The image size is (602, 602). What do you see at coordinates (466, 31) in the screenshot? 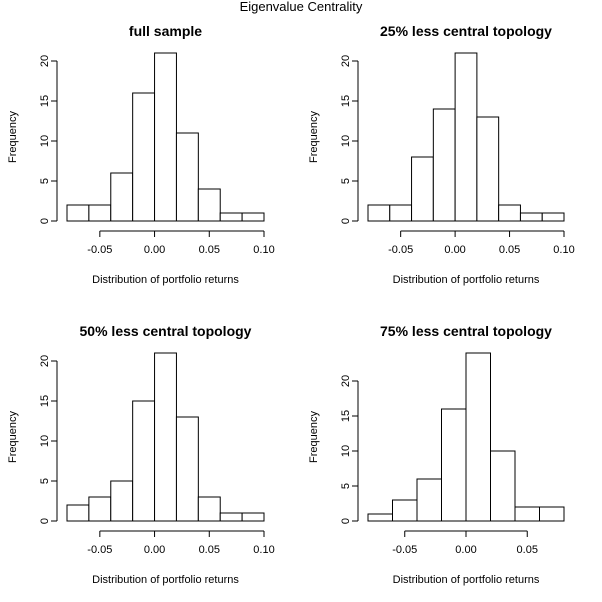
I see `panel-title: 25% less central topology` at bounding box center [466, 31].